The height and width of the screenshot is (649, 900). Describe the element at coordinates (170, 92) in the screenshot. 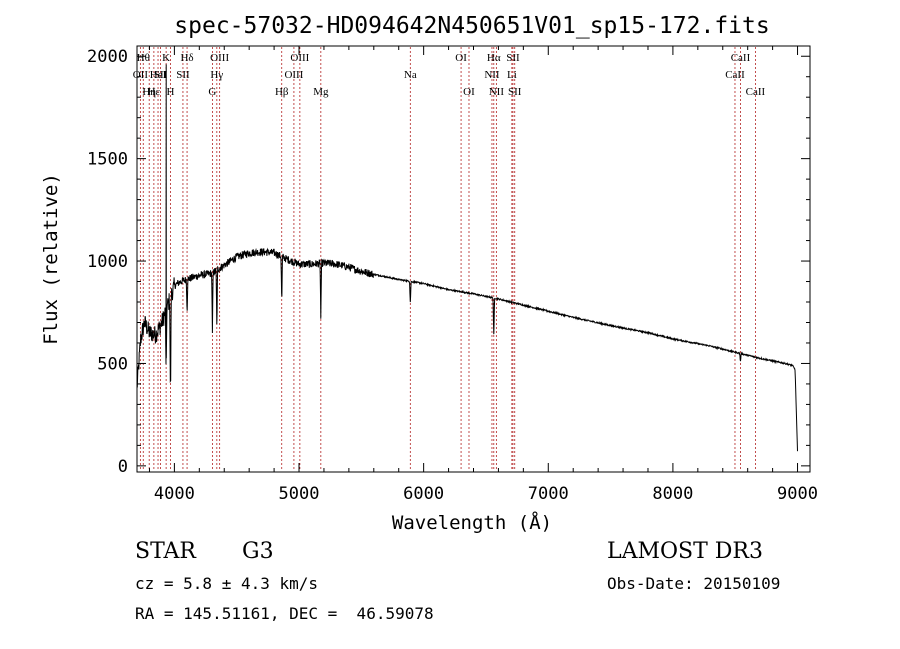

I see `line-marker-label: H` at that location.